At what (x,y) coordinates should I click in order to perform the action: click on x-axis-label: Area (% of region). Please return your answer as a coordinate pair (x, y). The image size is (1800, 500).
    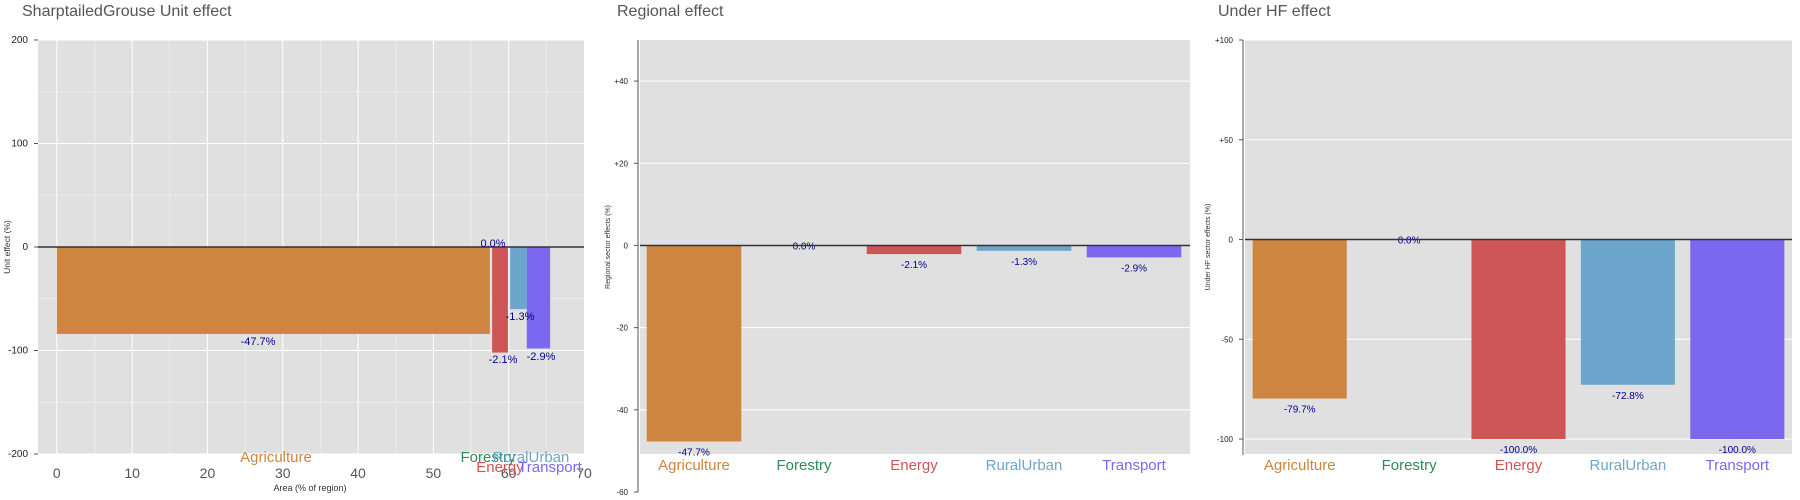
    Looking at the image, I should click on (309, 488).